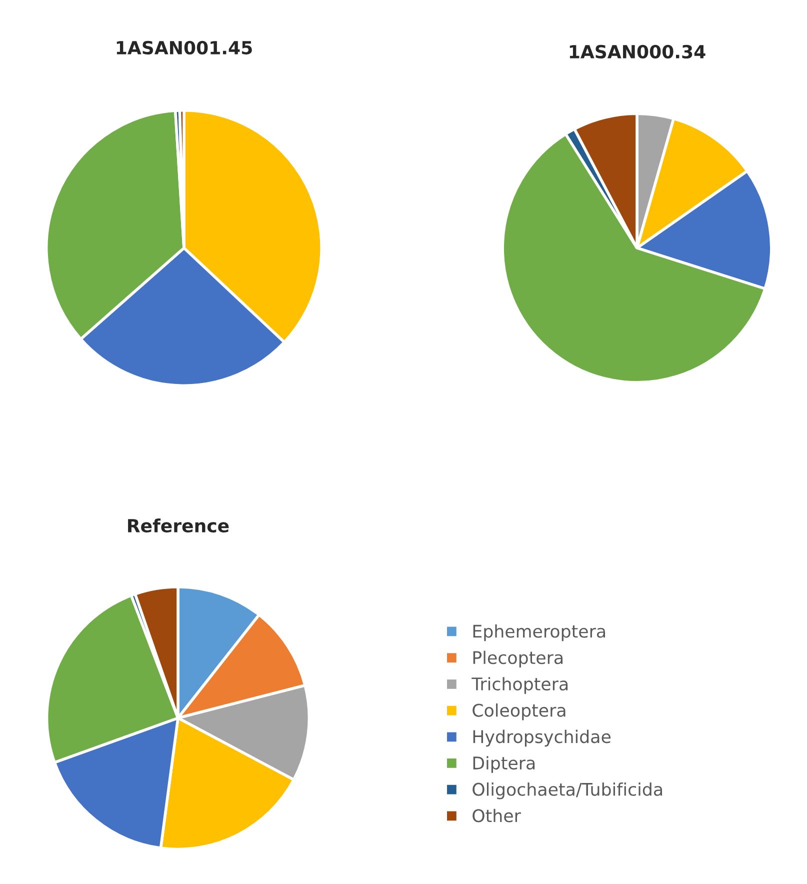 The width and height of the screenshot is (807, 884). Describe the element at coordinates (638, 51) in the screenshot. I see `chart-title: 1ASAN000.34` at that location.